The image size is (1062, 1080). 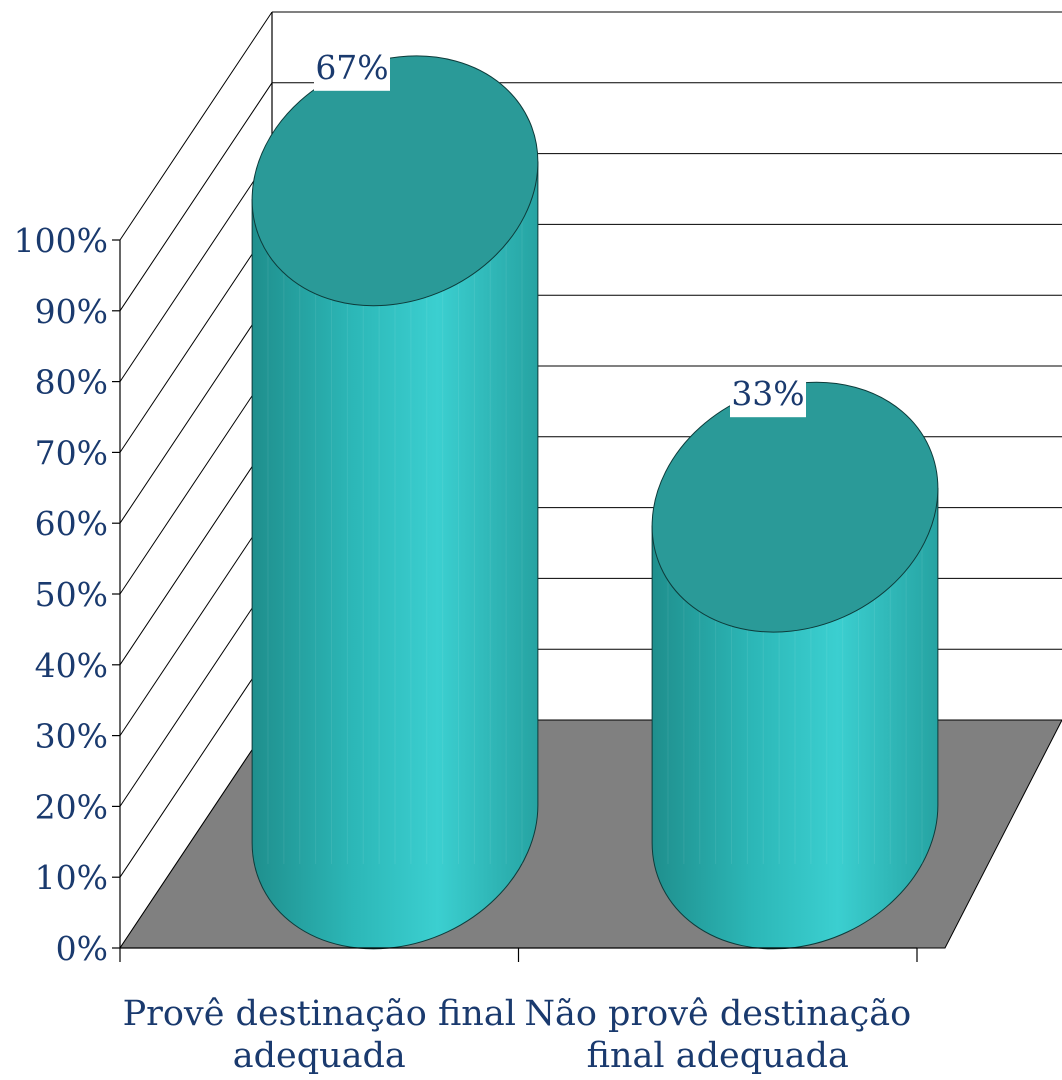 I want to click on y-axis: 0% 10% 20% 30% 40% 50% 60% 70% 80% 90% 100%, so click(x=67, y=594).